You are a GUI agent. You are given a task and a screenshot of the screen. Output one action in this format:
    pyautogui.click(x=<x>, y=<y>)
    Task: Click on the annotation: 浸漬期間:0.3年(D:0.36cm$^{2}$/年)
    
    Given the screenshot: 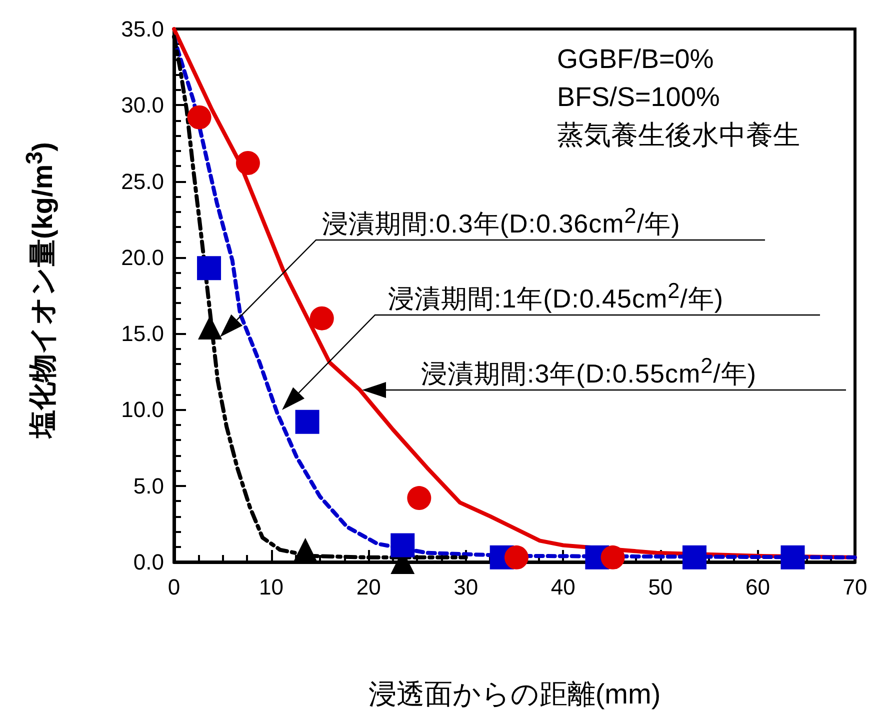 What is the action you would take?
    pyautogui.click(x=501, y=221)
    